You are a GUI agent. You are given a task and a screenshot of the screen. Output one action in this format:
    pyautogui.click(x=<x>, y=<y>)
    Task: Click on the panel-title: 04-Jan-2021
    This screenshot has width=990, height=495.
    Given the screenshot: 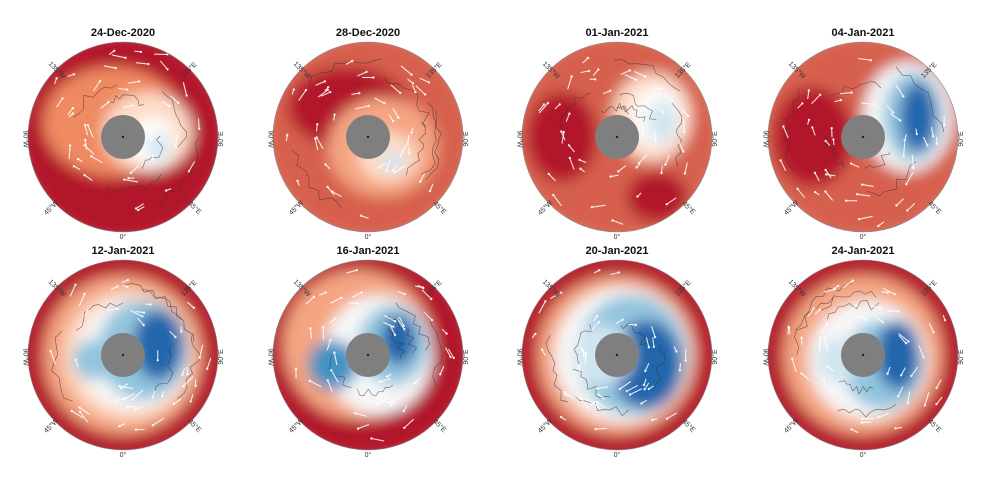 What is the action you would take?
    pyautogui.click(x=863, y=33)
    